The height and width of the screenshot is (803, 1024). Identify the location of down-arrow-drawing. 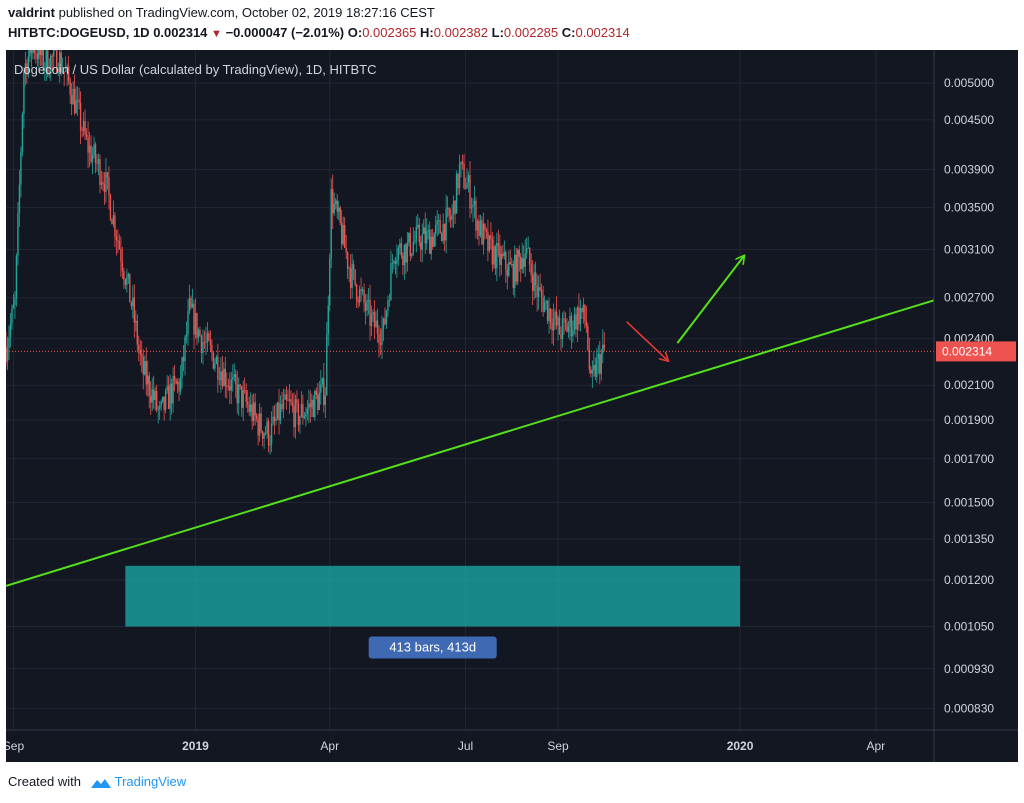
(647, 341).